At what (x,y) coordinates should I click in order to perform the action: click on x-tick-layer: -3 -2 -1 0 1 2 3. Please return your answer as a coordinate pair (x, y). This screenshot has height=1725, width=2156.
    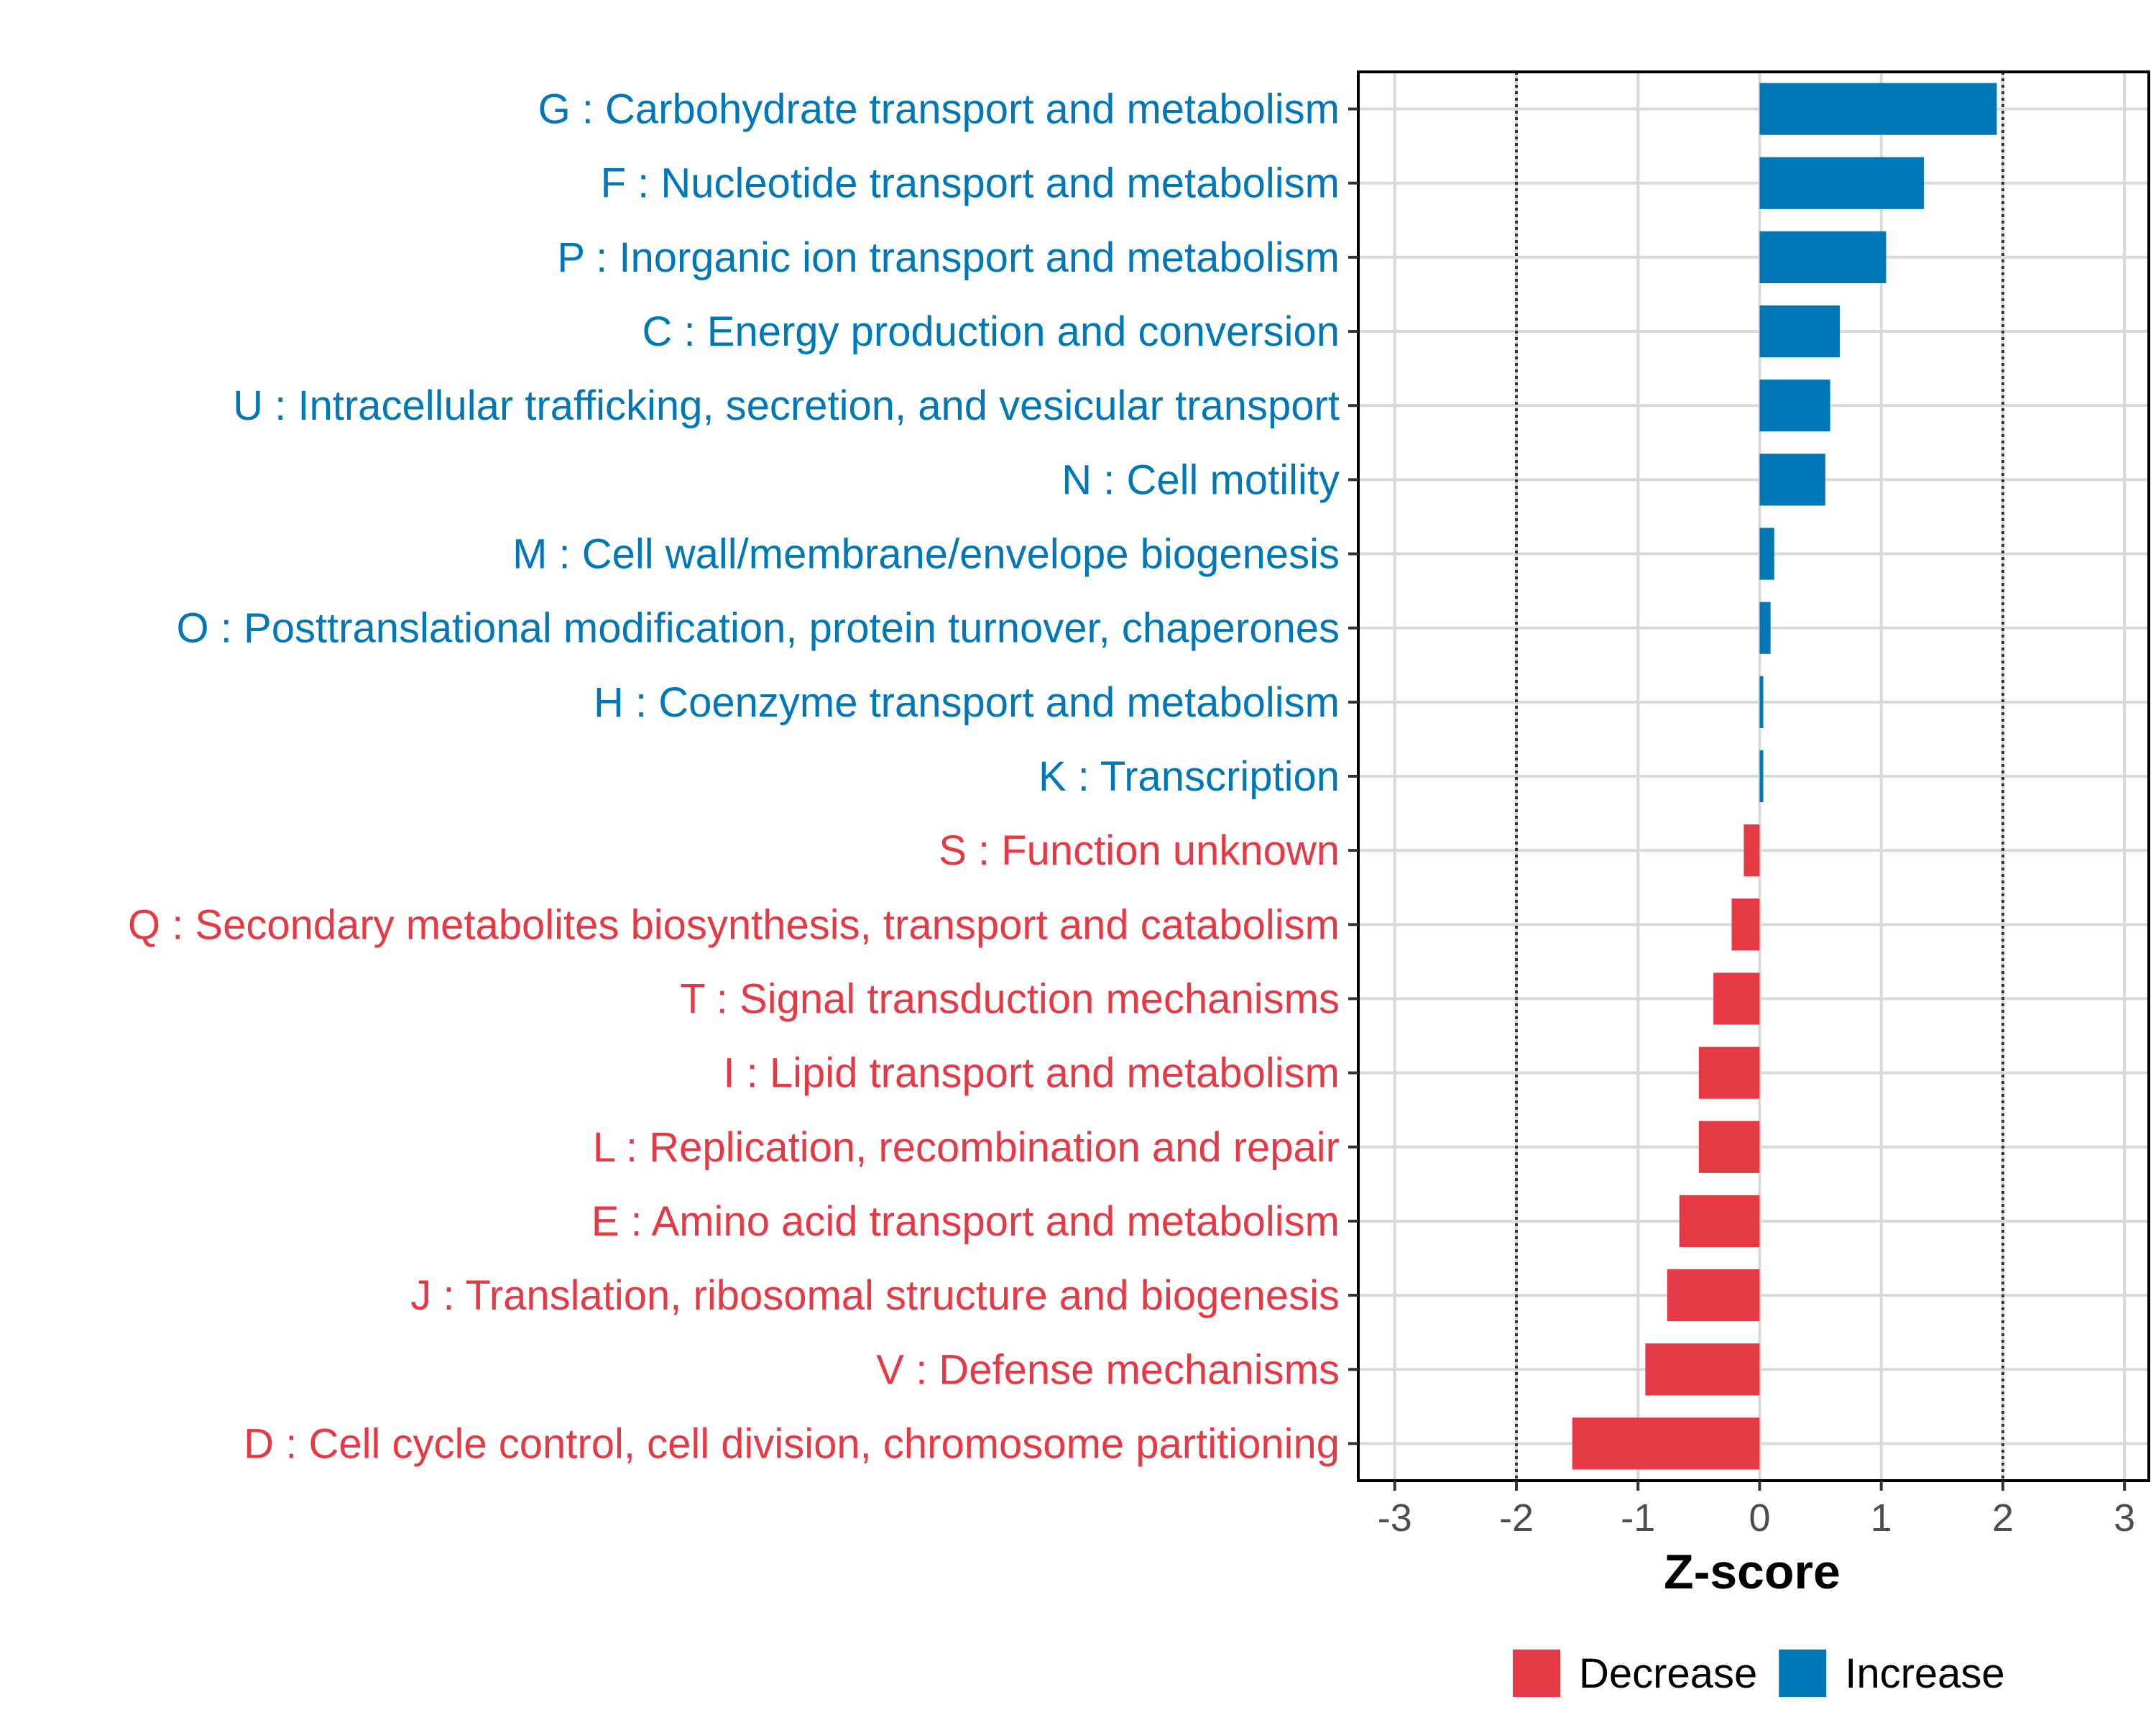
    Looking at the image, I should click on (1757, 1510).